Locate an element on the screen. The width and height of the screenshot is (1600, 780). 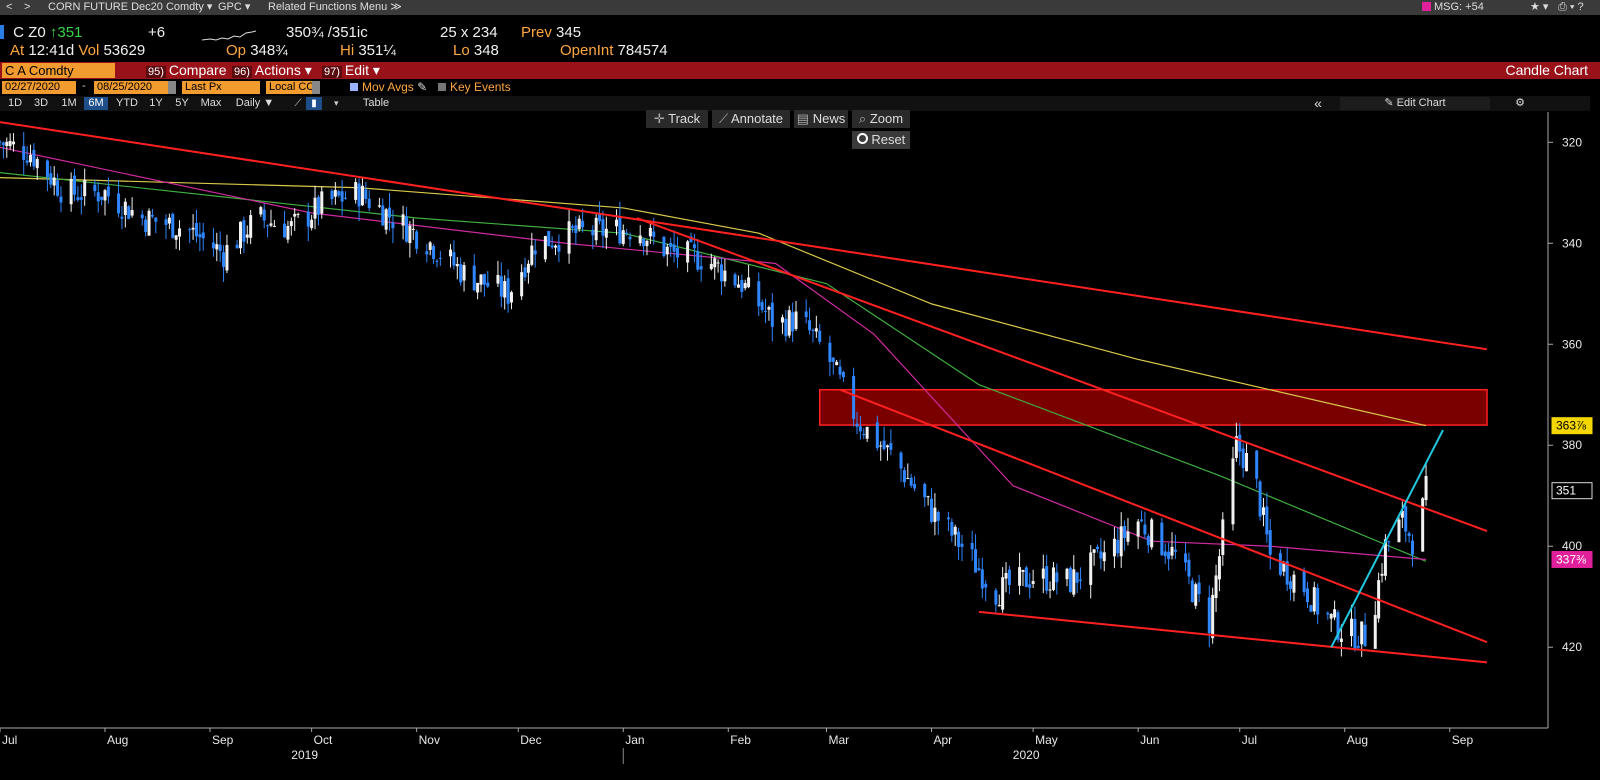
chart-type-label: Candle Chart is located at coordinates (1547, 70).